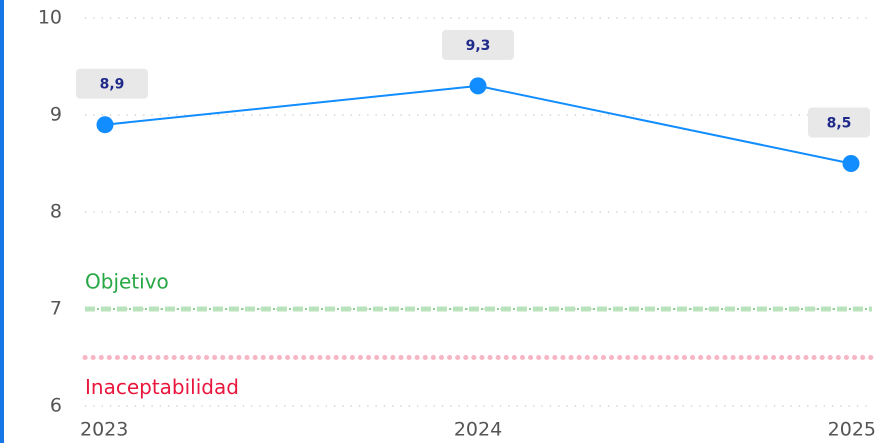 The width and height of the screenshot is (886, 443). What do you see at coordinates (852, 430) in the screenshot?
I see `x-tick-label: 2025` at bounding box center [852, 430].